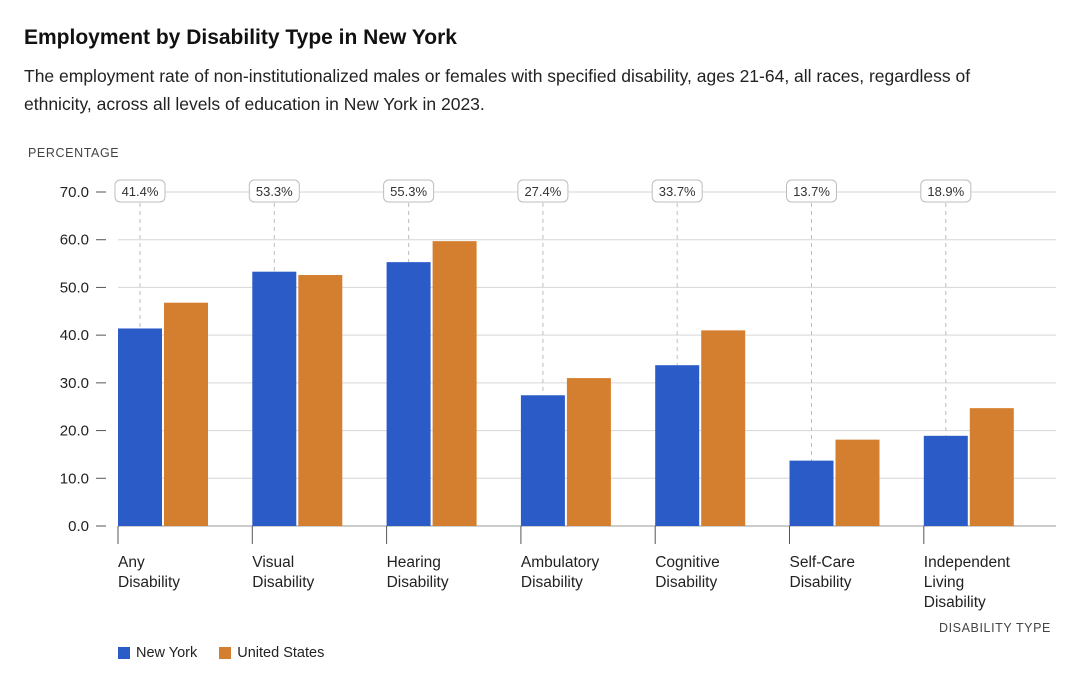 The image size is (1080, 693). What do you see at coordinates (967, 562) in the screenshot?
I see `category-label: Independent` at bounding box center [967, 562].